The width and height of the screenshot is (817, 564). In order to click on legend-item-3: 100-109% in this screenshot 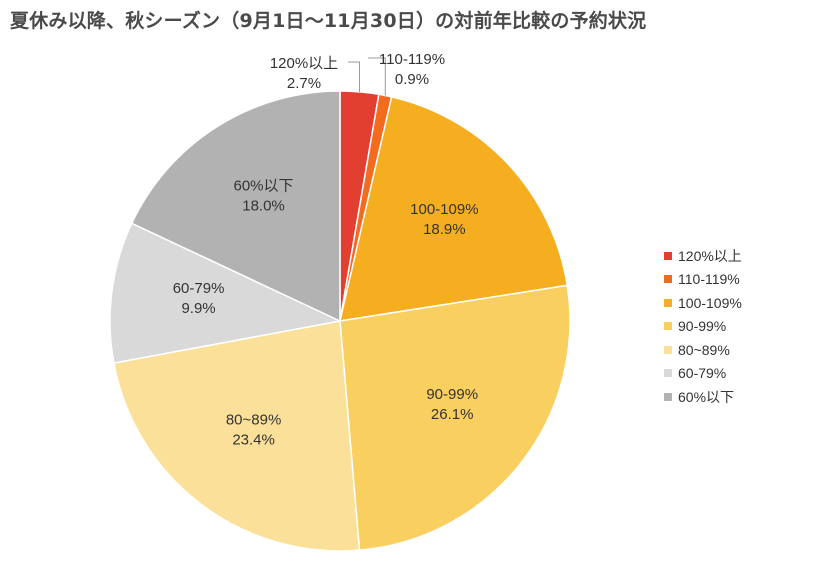, I will do `click(703, 303)`.